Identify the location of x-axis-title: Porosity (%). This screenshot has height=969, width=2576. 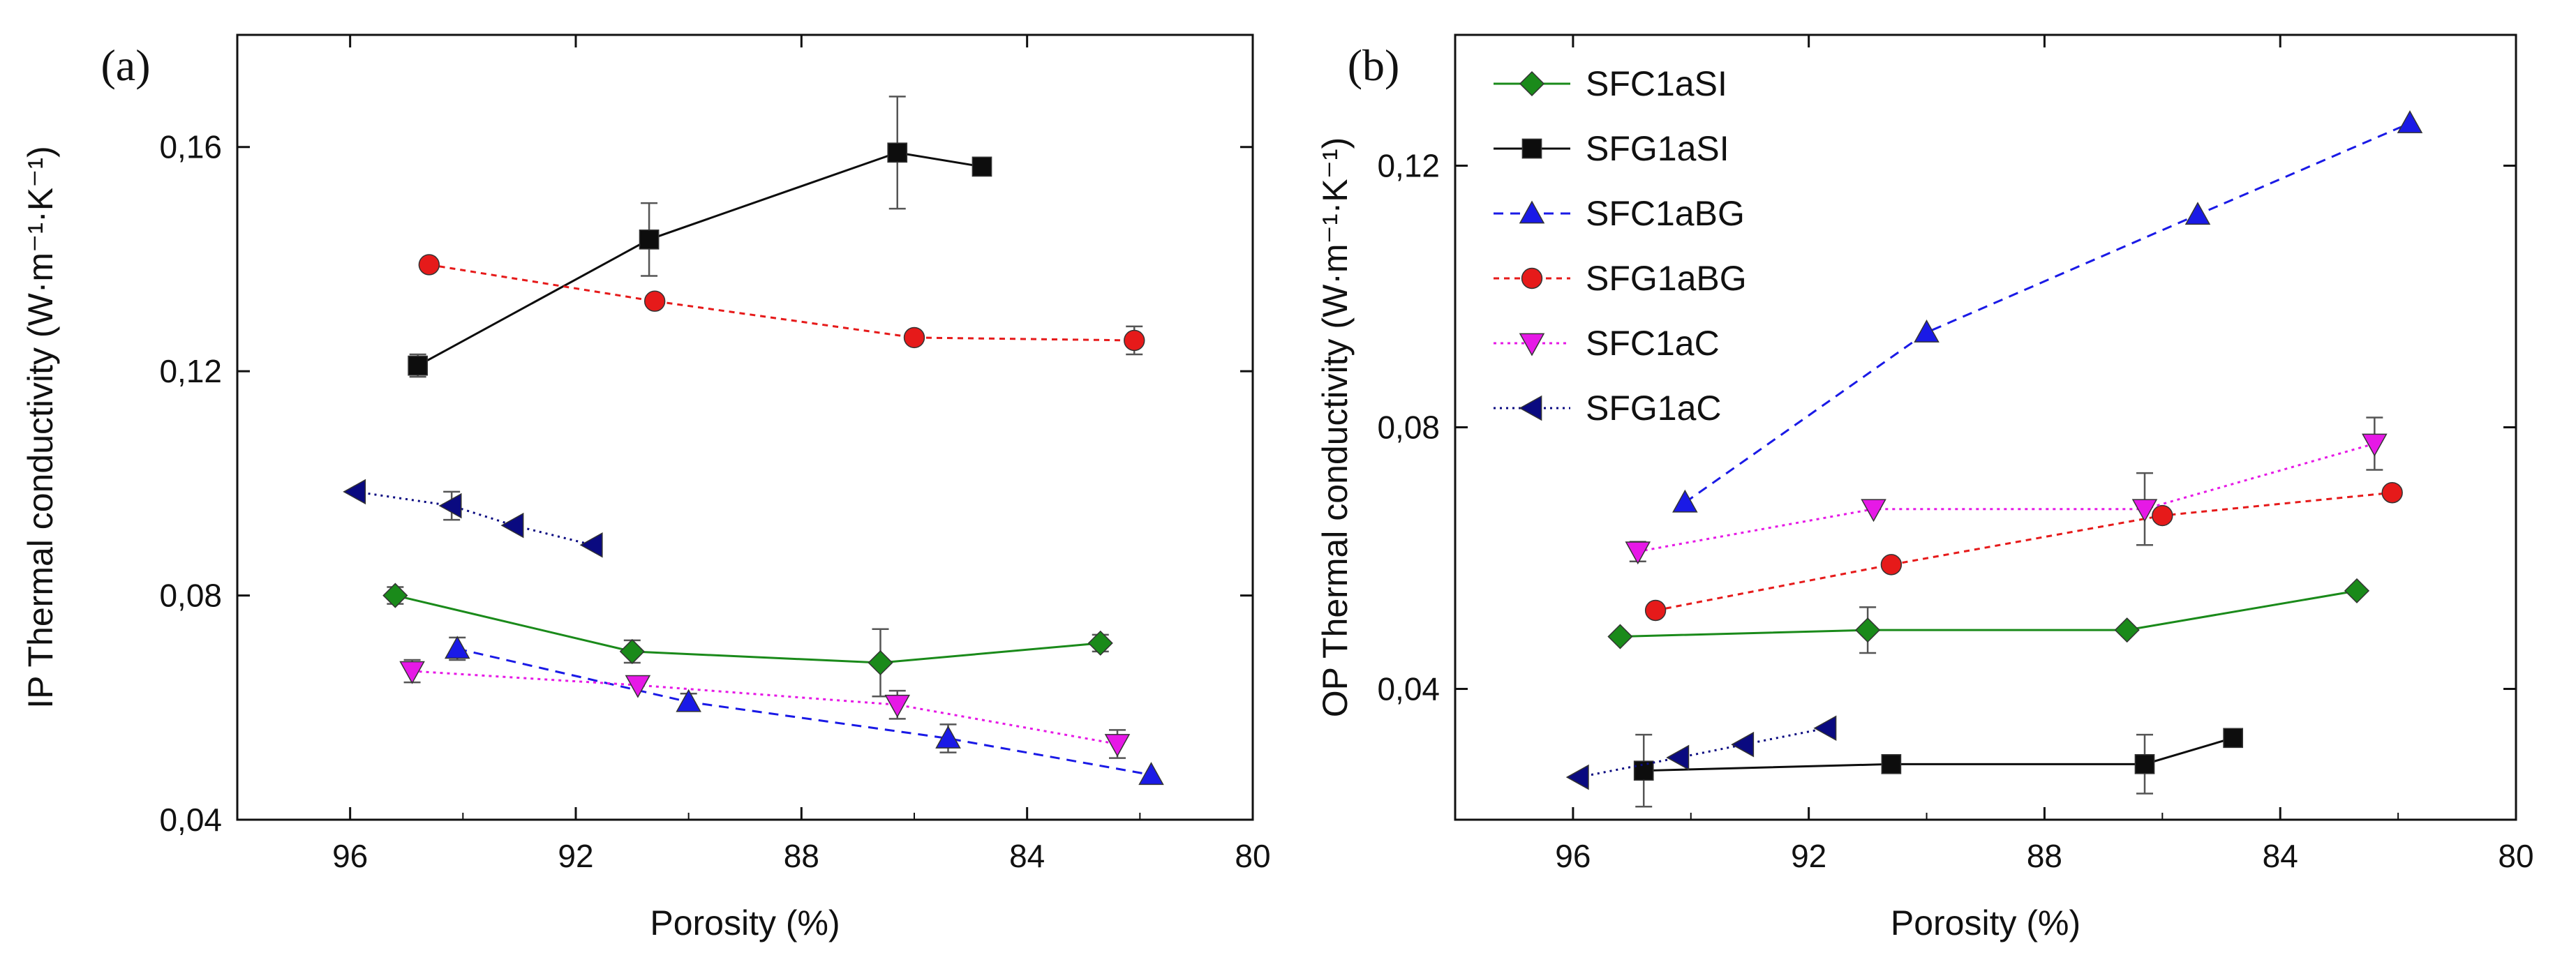
(1986, 922).